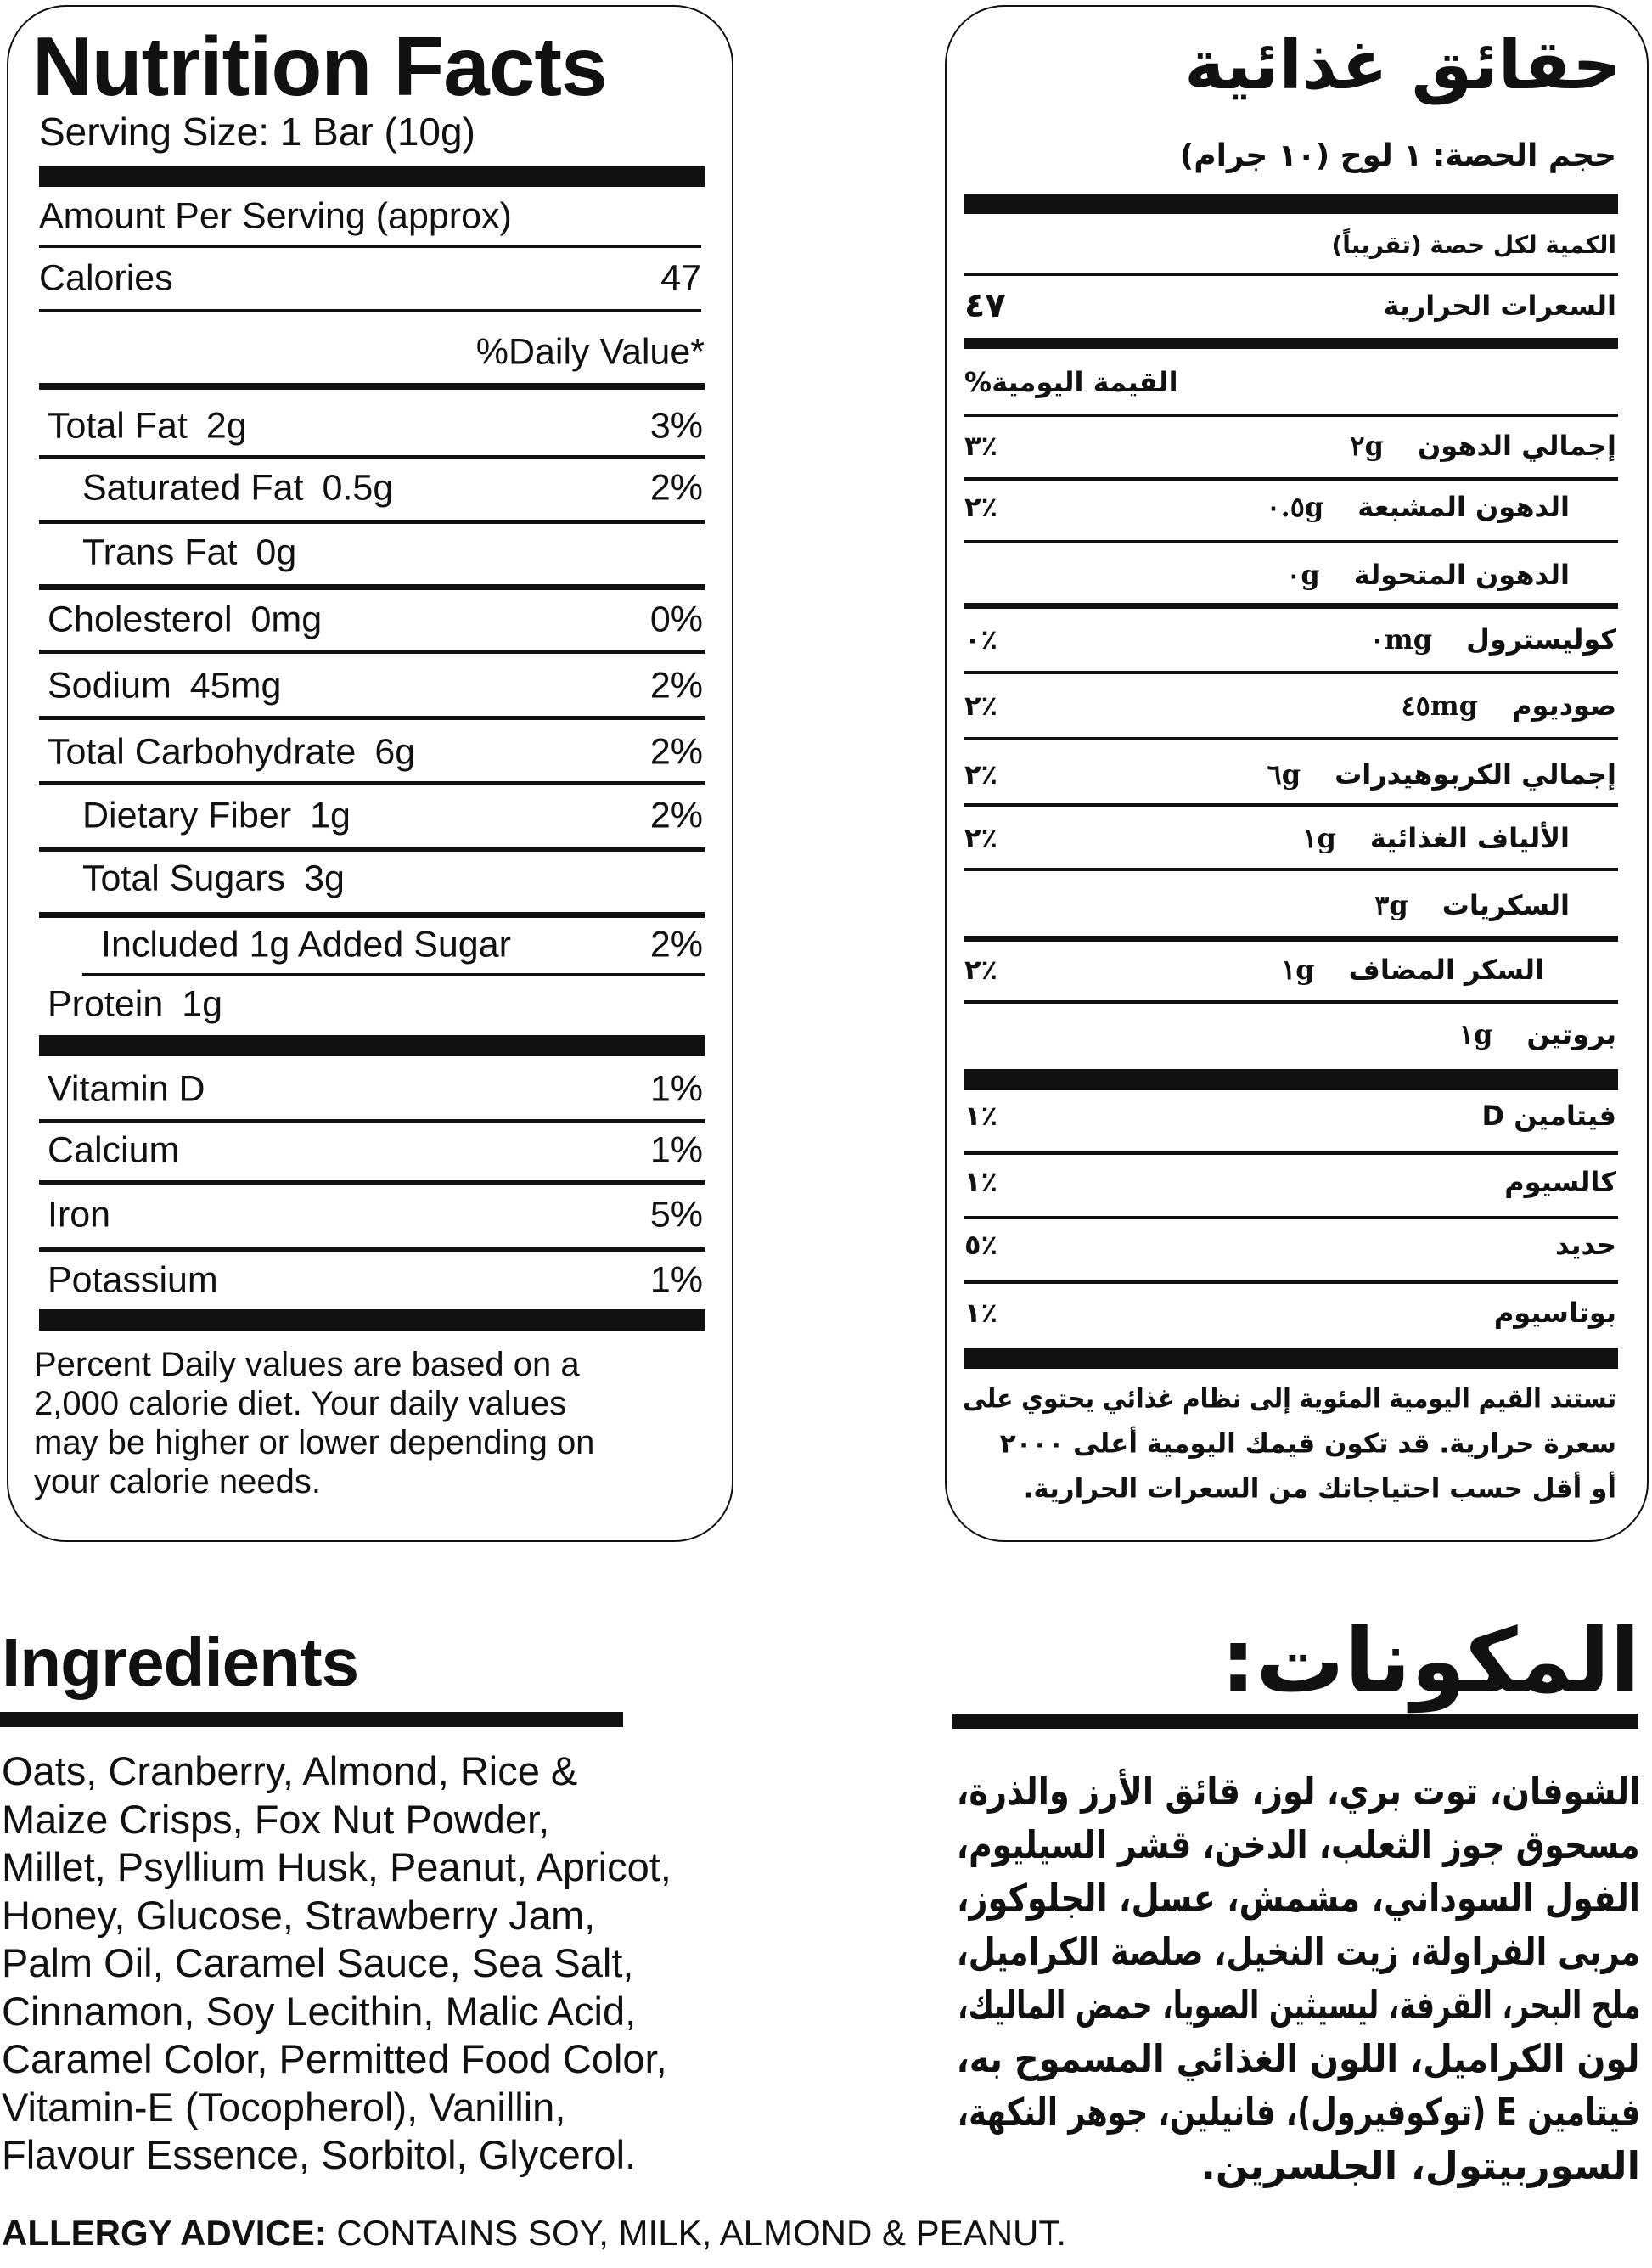 The width and height of the screenshot is (1652, 2268). Describe the element at coordinates (127, 1089) in the screenshot. I see `vitamin-name: Vitamin D` at that location.